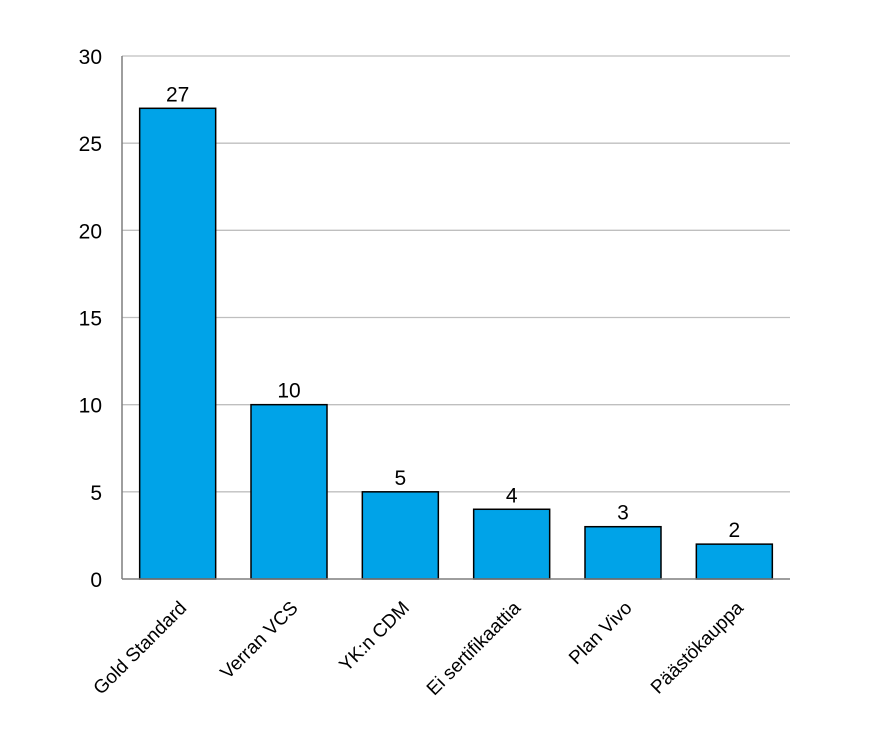  What do you see at coordinates (260, 641) in the screenshot?
I see `x-tick-label: Verran VCS` at bounding box center [260, 641].